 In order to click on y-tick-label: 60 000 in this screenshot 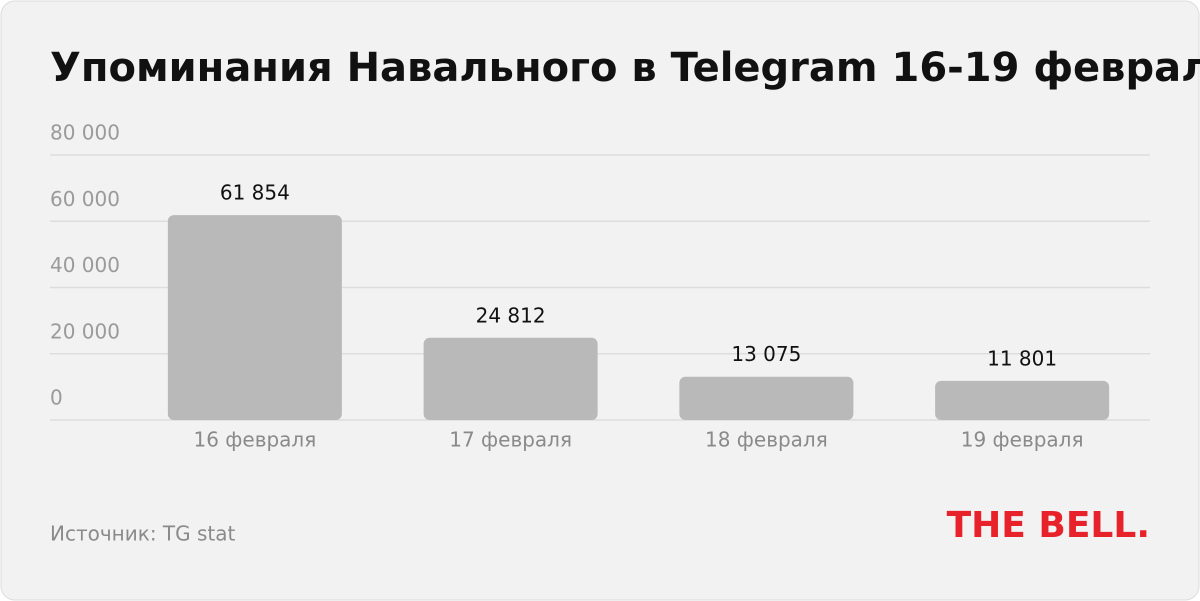, I will do `click(85, 199)`.